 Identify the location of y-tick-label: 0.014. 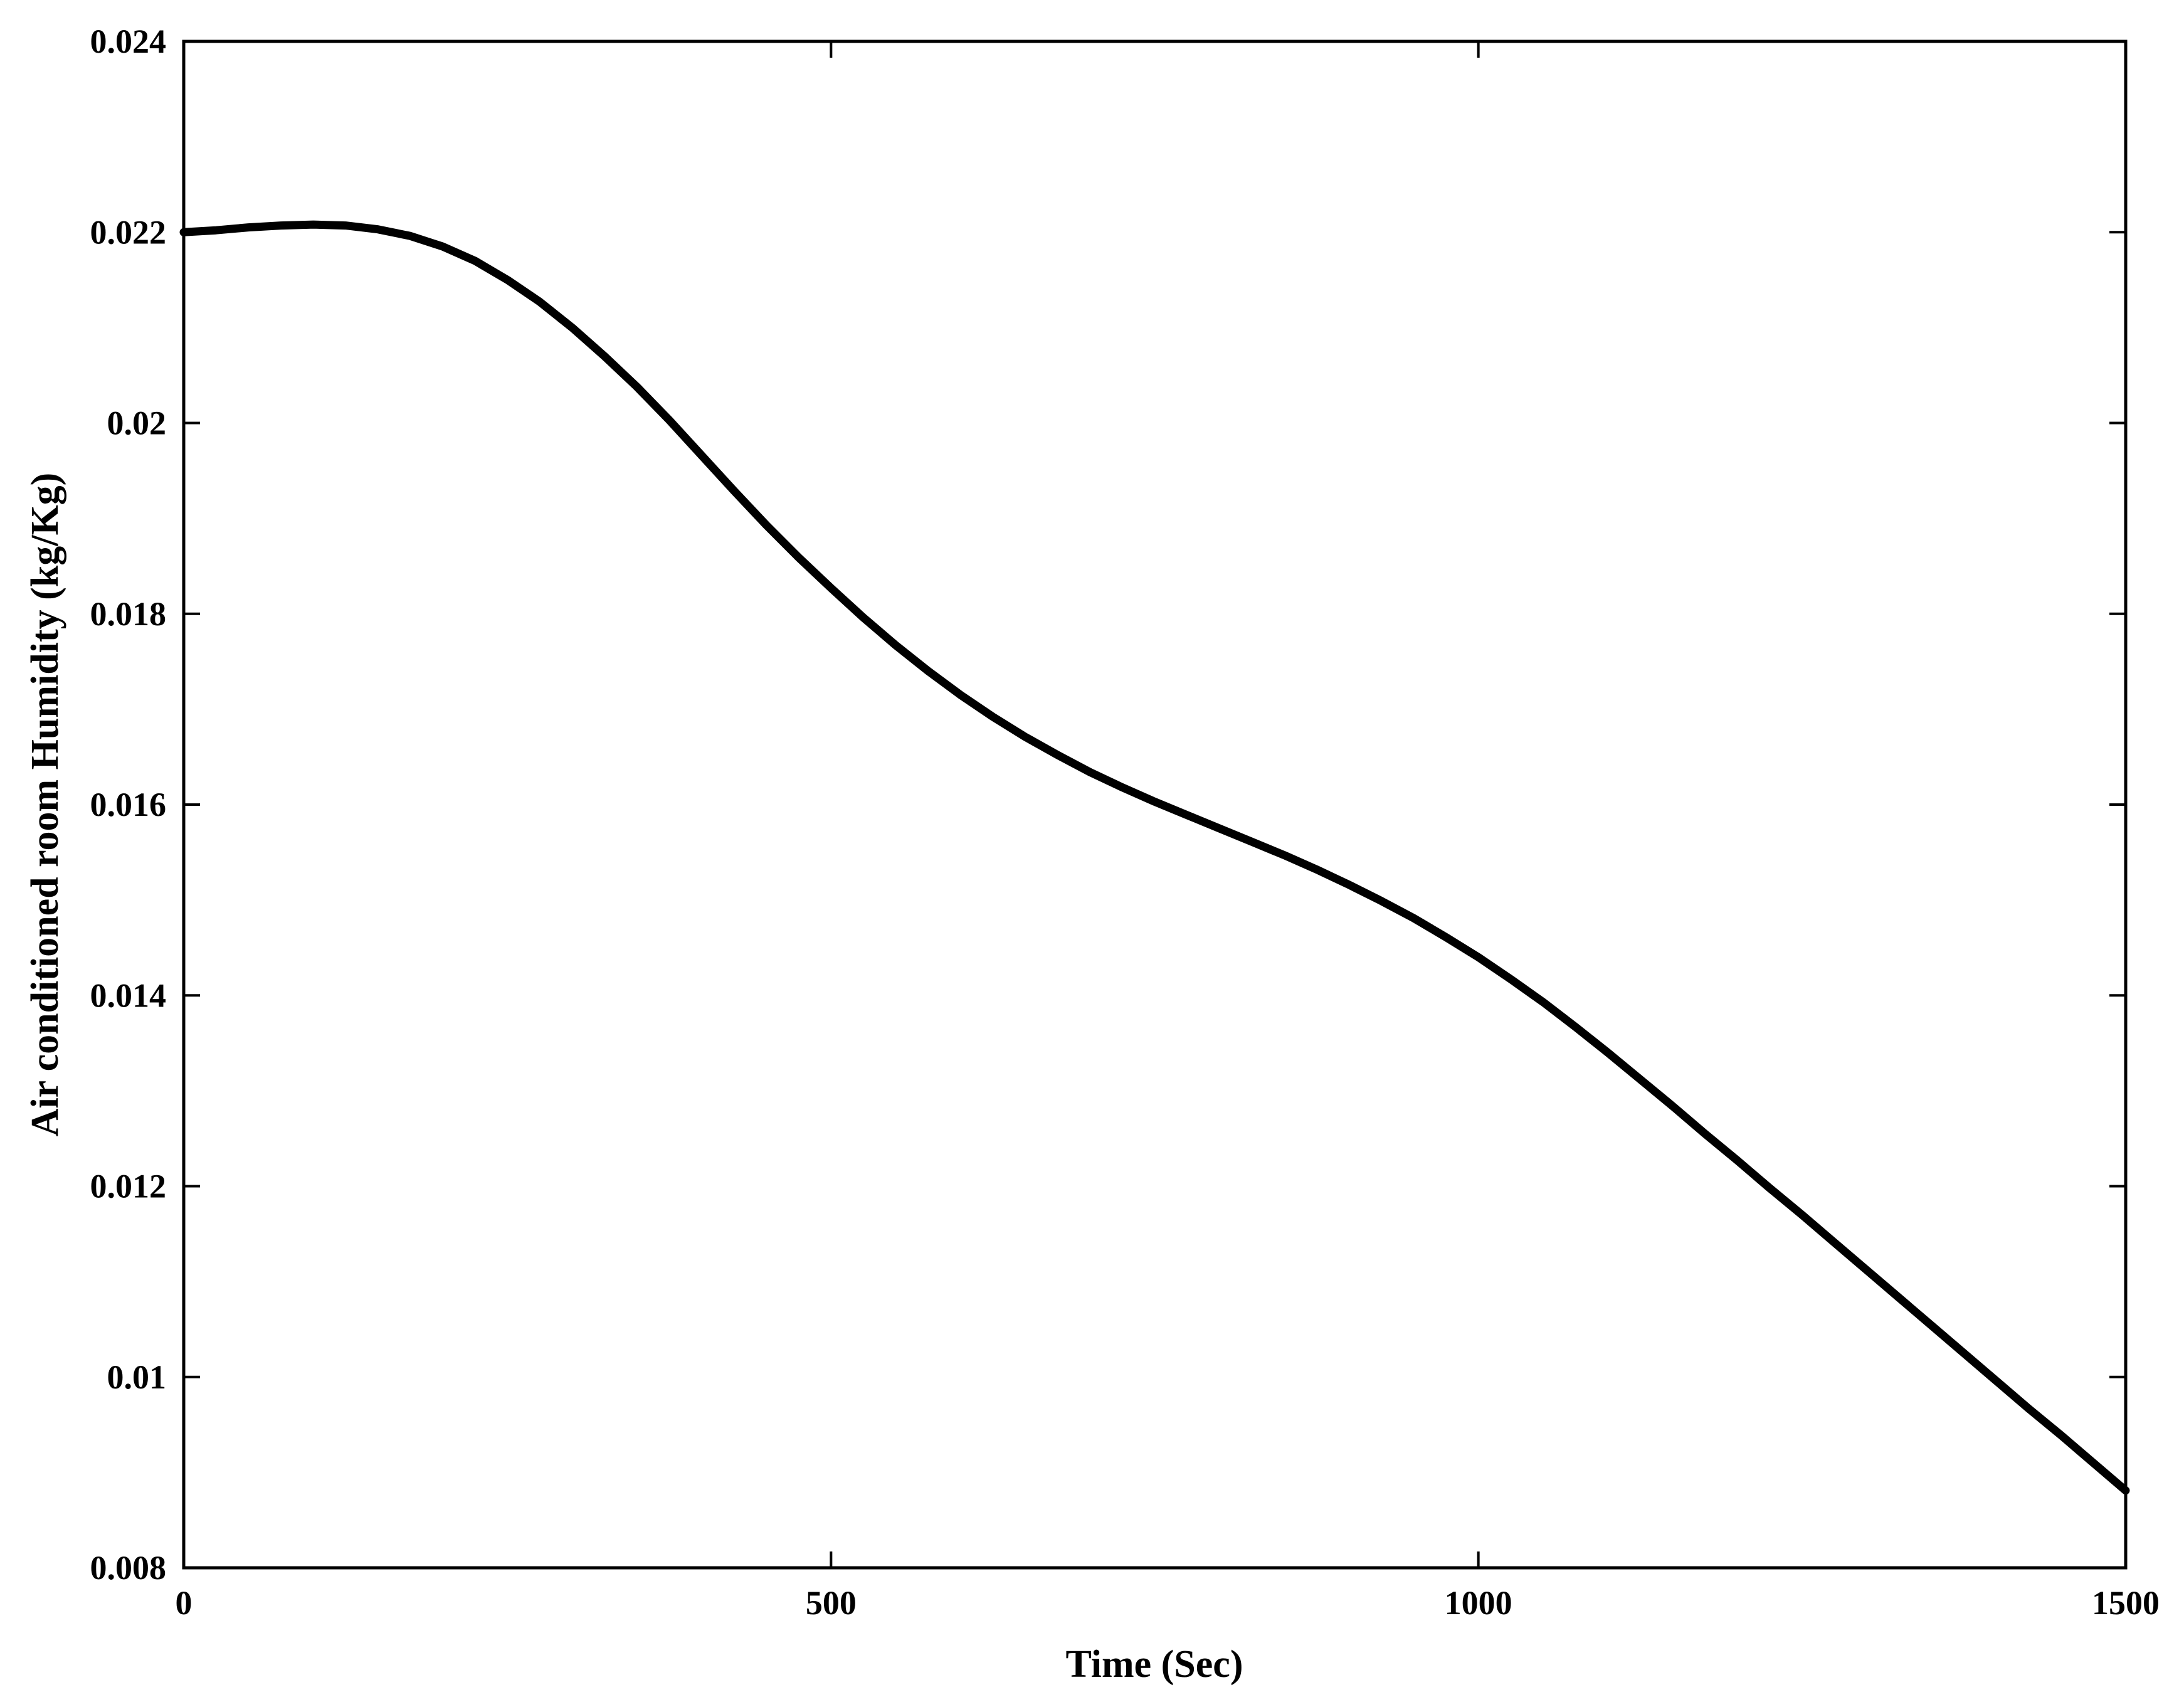
(129, 995).